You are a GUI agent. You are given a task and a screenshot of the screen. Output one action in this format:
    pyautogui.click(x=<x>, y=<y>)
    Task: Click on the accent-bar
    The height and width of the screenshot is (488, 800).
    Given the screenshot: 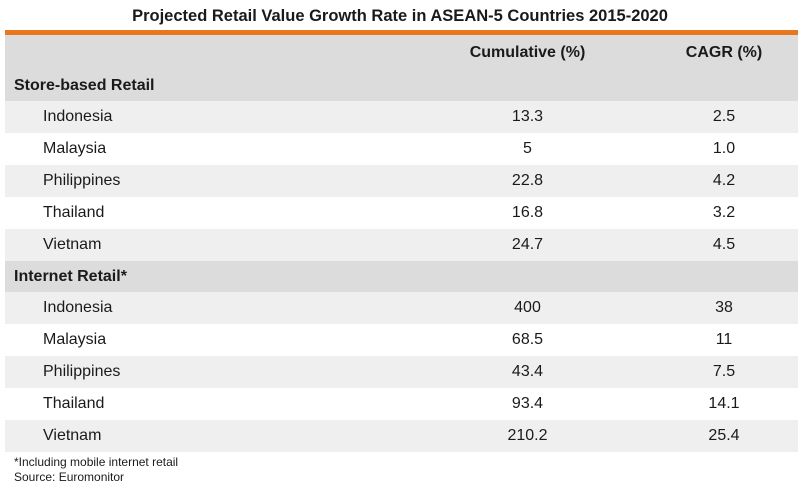 What is the action you would take?
    pyautogui.click(x=401, y=32)
    